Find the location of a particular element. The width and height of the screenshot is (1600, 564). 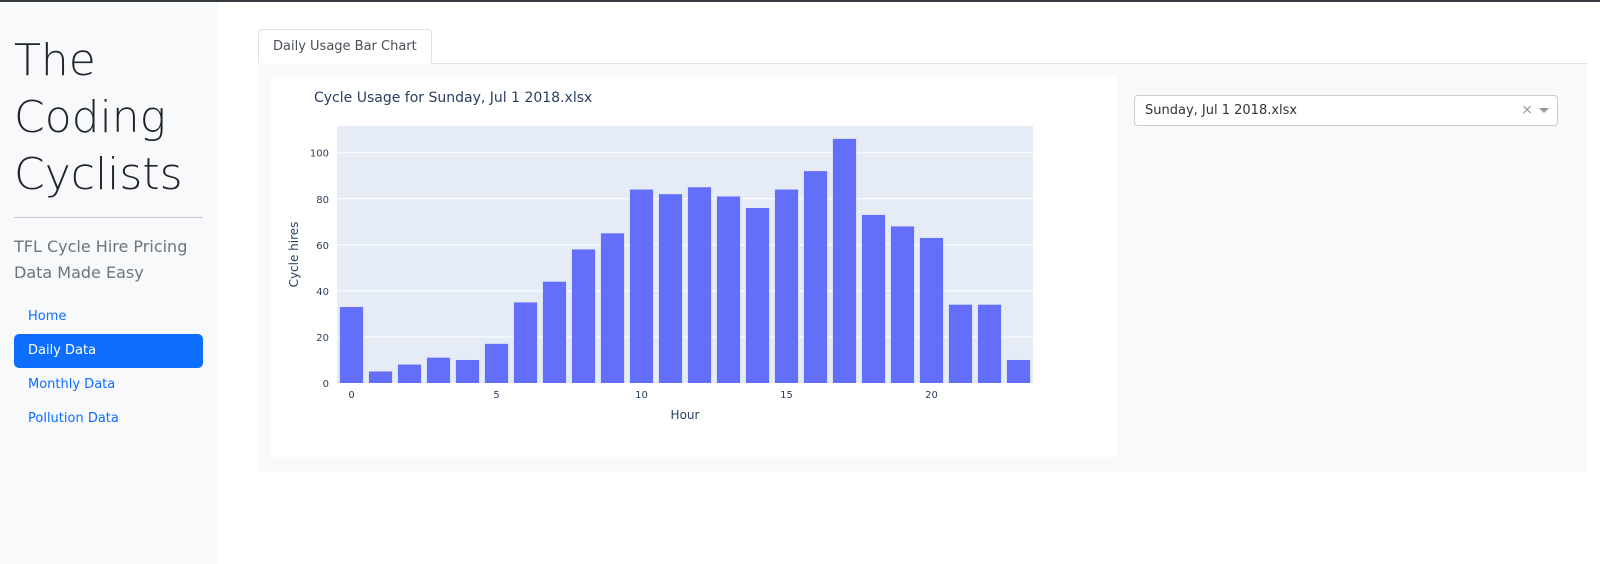

clear-icon: × is located at coordinates (1527, 110).